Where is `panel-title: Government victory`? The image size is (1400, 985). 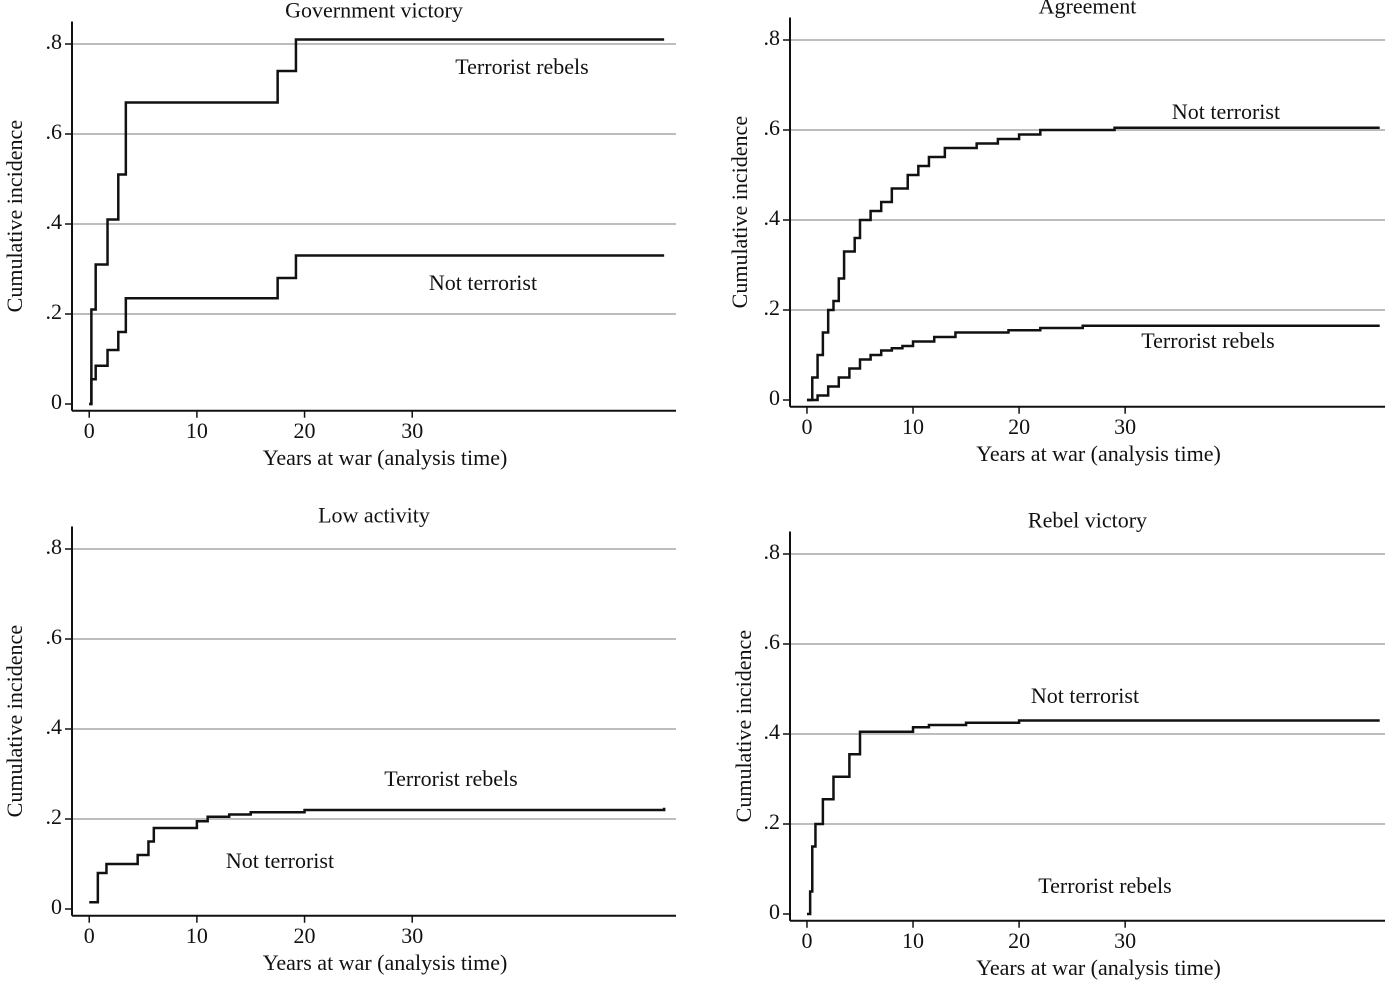
panel-title: Government victory is located at coordinates (374, 11).